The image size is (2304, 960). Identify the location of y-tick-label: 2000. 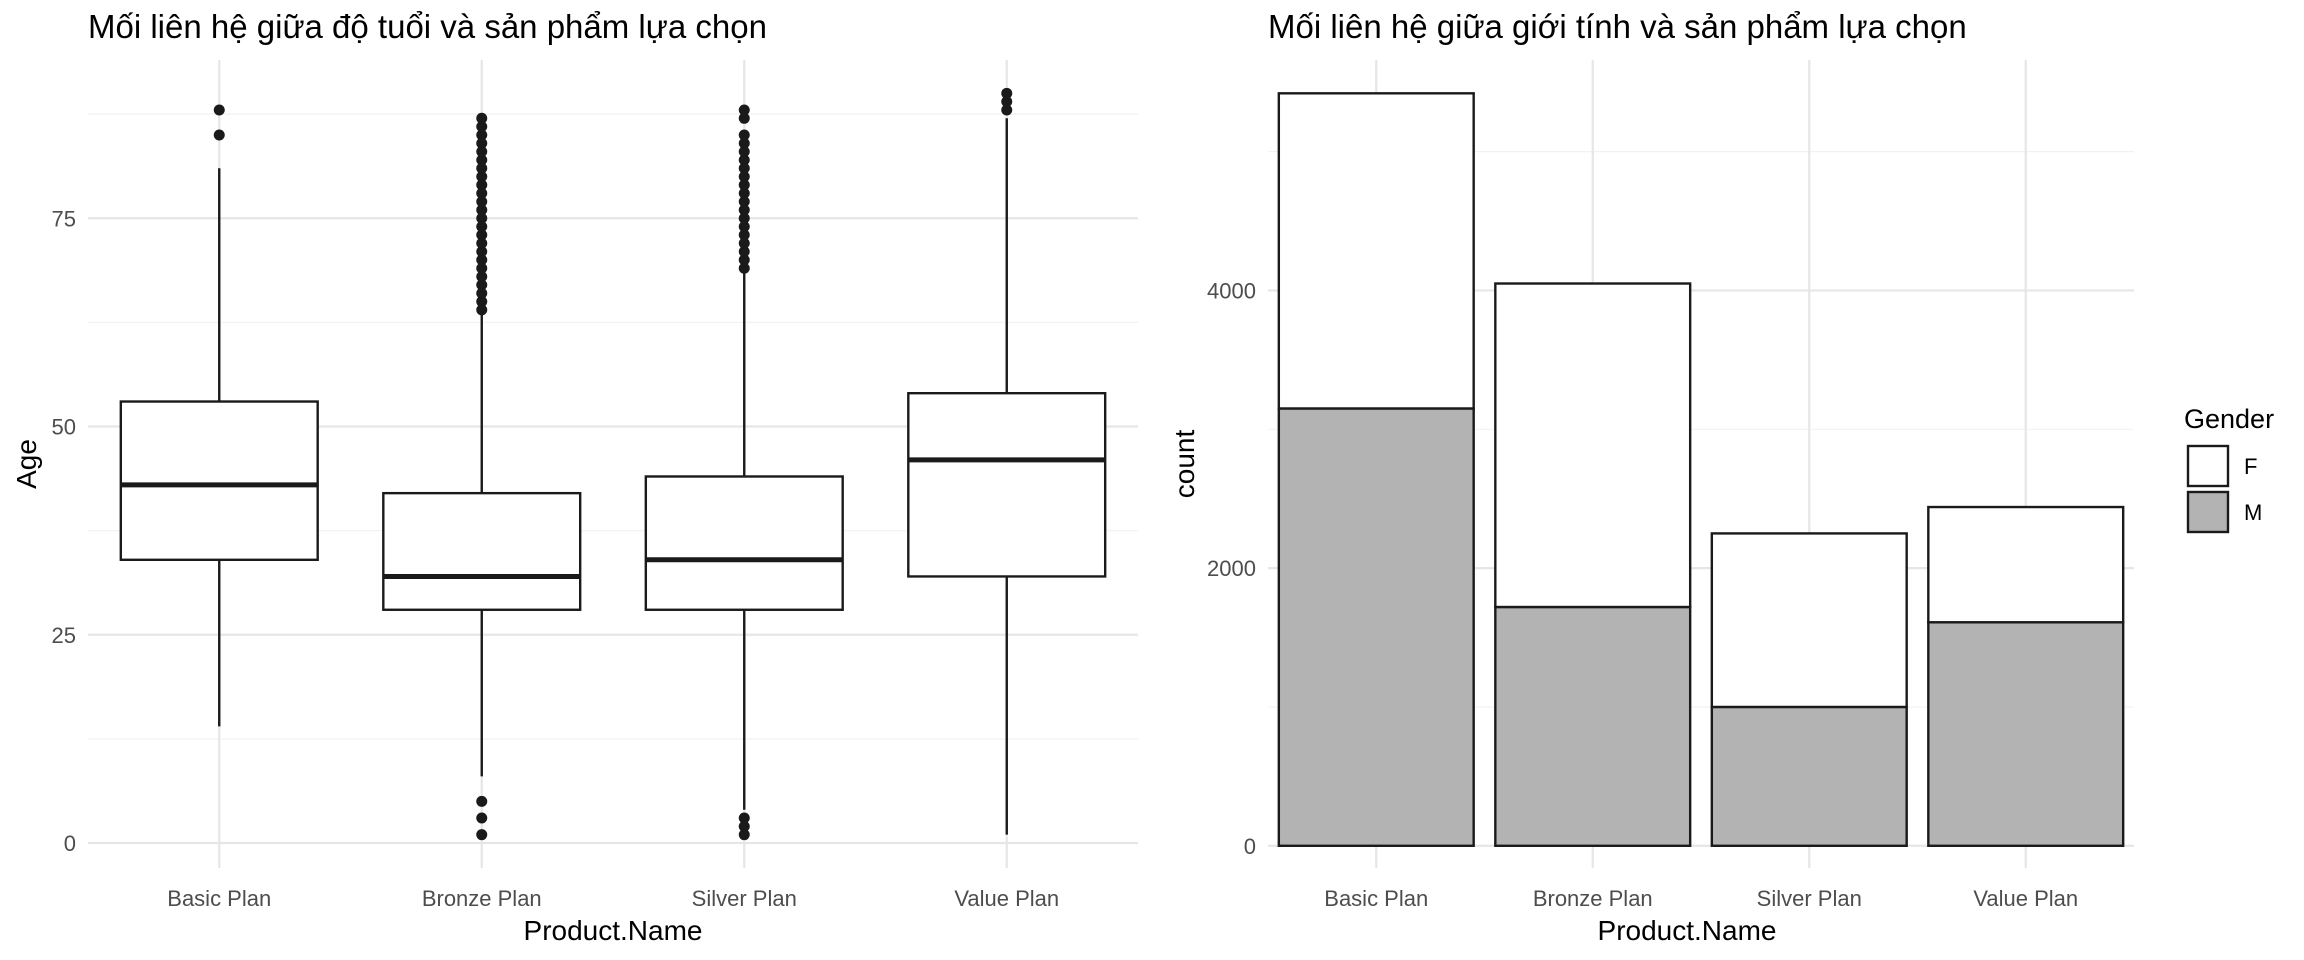
(1231, 568).